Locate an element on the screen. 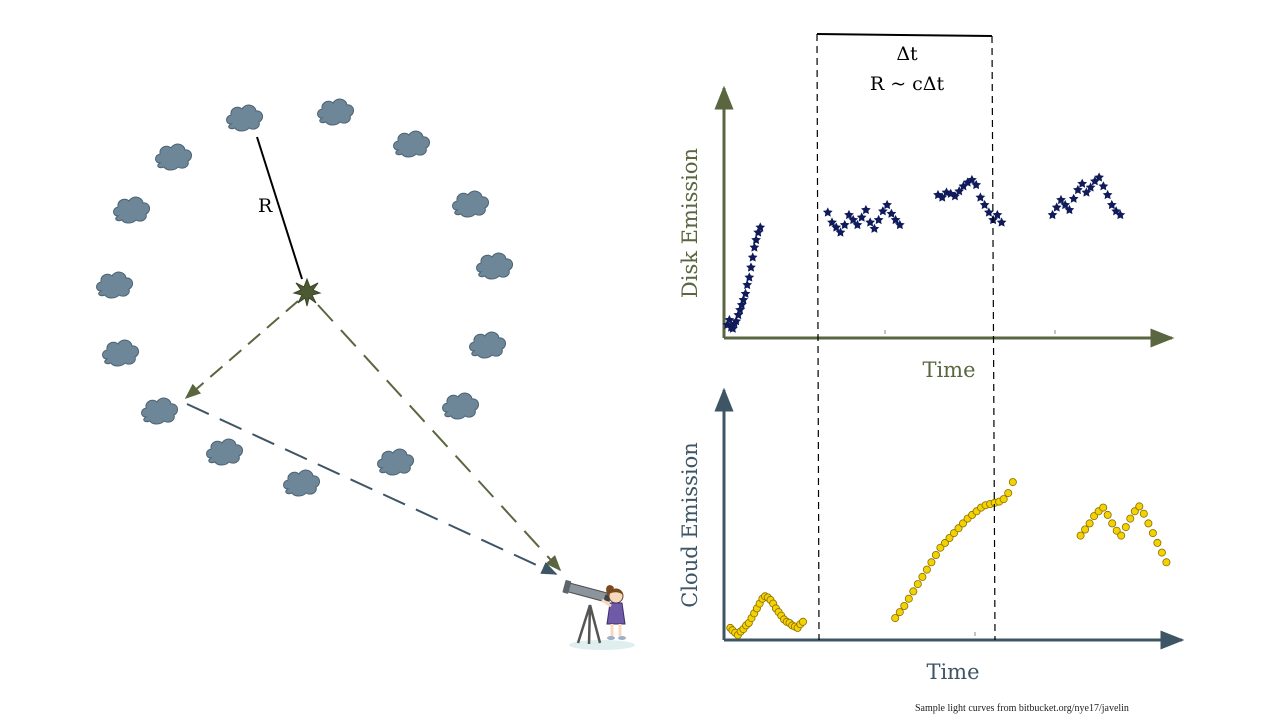 The height and width of the screenshot is (720, 1280). path-star-to-observer is located at coordinates (439, 438).